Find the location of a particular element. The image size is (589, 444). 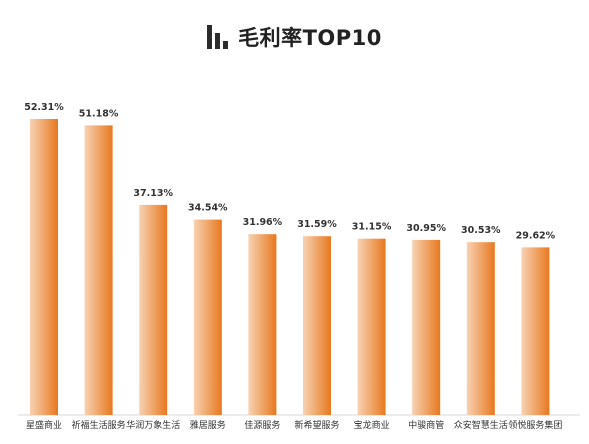

category-label-10: 领悦服务集团 is located at coordinates (535, 425).